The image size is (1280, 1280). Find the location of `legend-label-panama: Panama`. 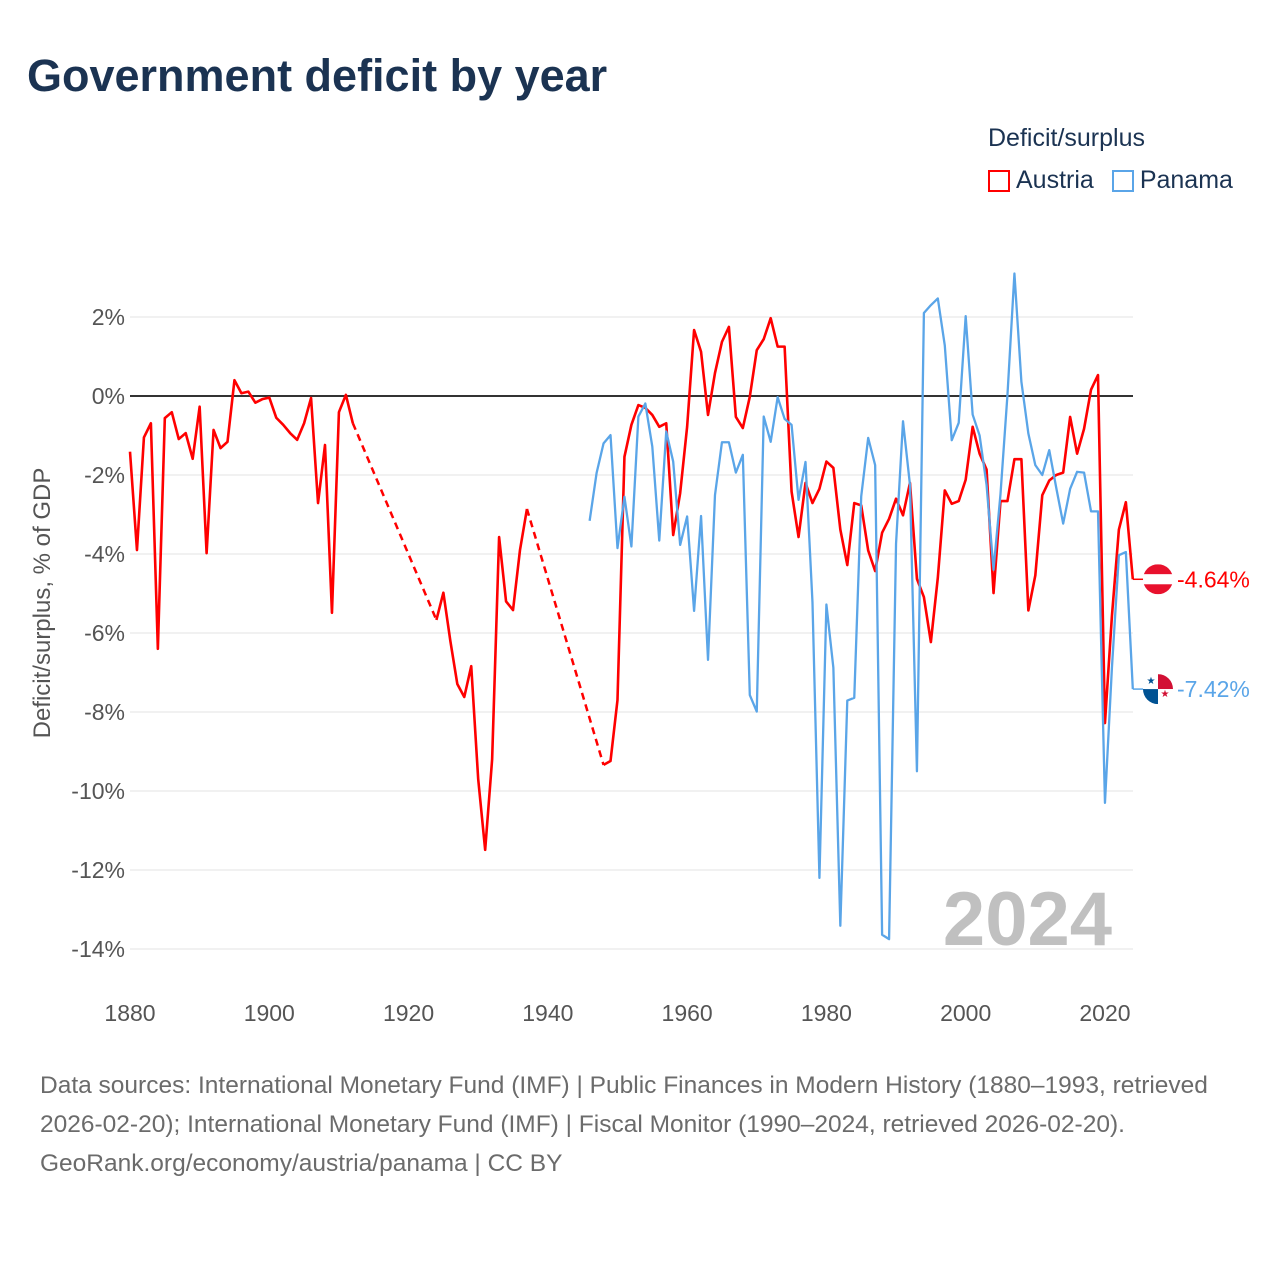

legend-label-panama: Panama is located at coordinates (1186, 180).